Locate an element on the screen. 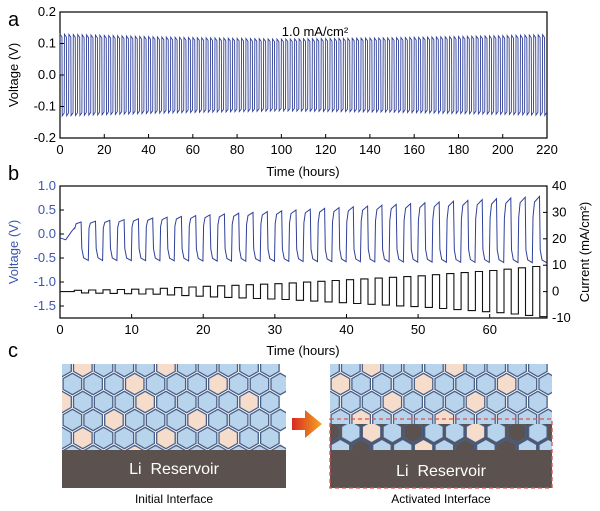 This screenshot has width=600, height=511. panel-b-y-tick-label: 0.0 is located at coordinates (47, 233).